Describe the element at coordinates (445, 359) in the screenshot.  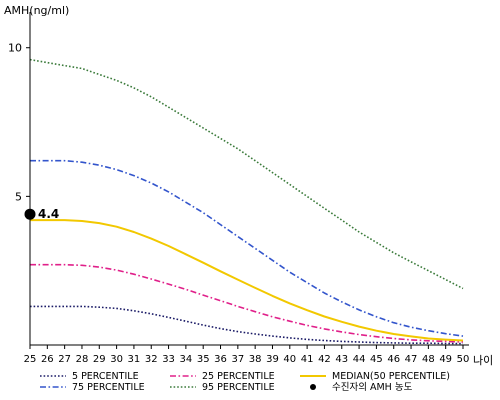
I see `x-tick-label: 49` at that location.